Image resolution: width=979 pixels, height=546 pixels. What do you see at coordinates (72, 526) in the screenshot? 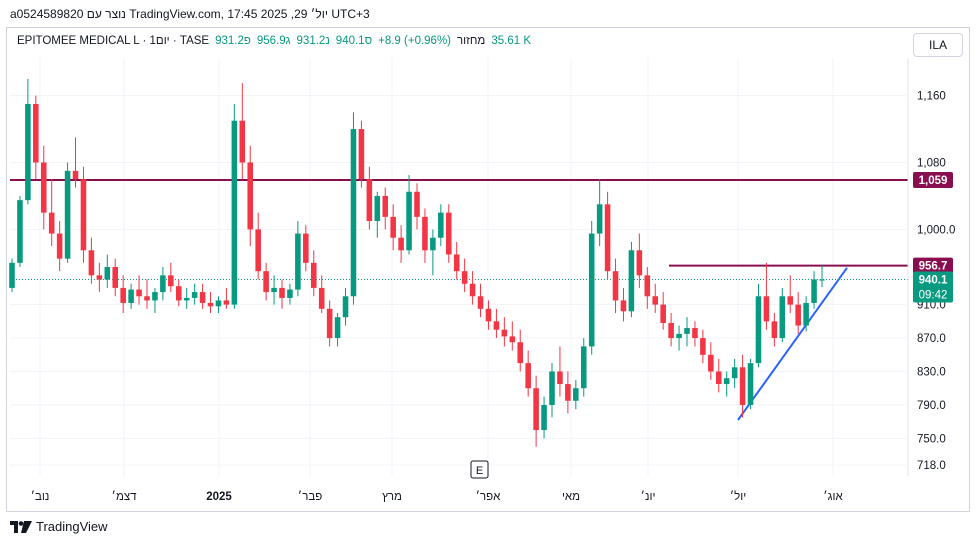
I see `footer-brand: TradingView` at bounding box center [72, 526].